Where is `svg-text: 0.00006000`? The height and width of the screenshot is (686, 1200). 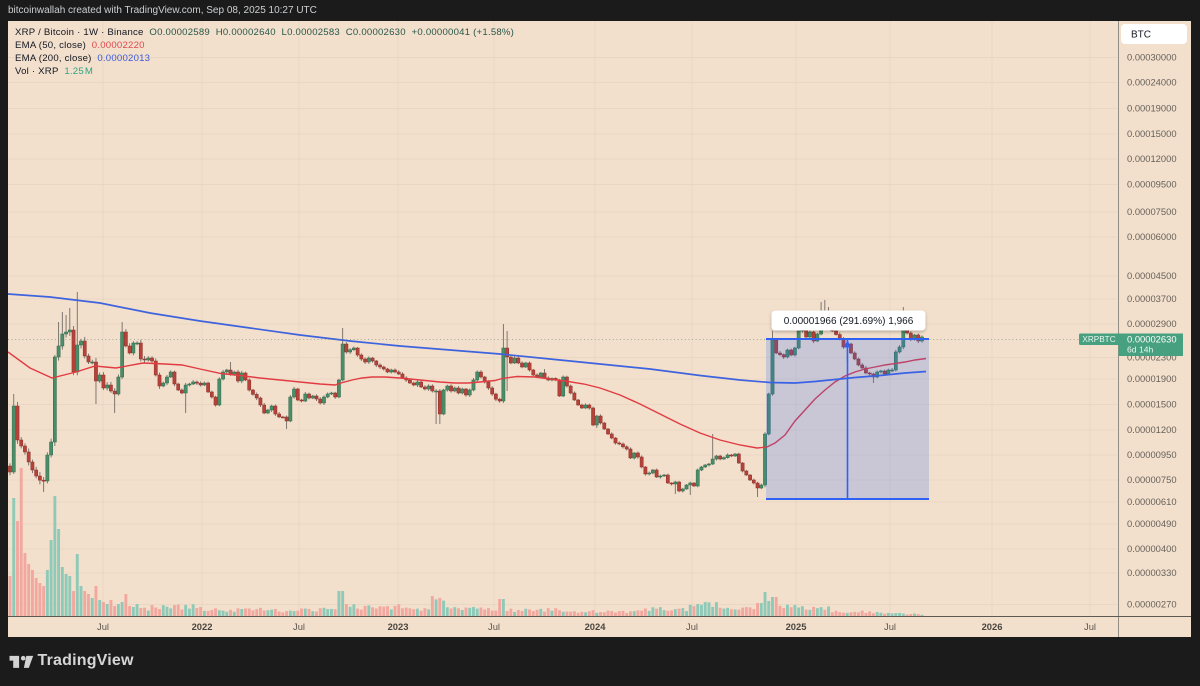
svg-text: 0.00006000 is located at coordinates (1152, 236).